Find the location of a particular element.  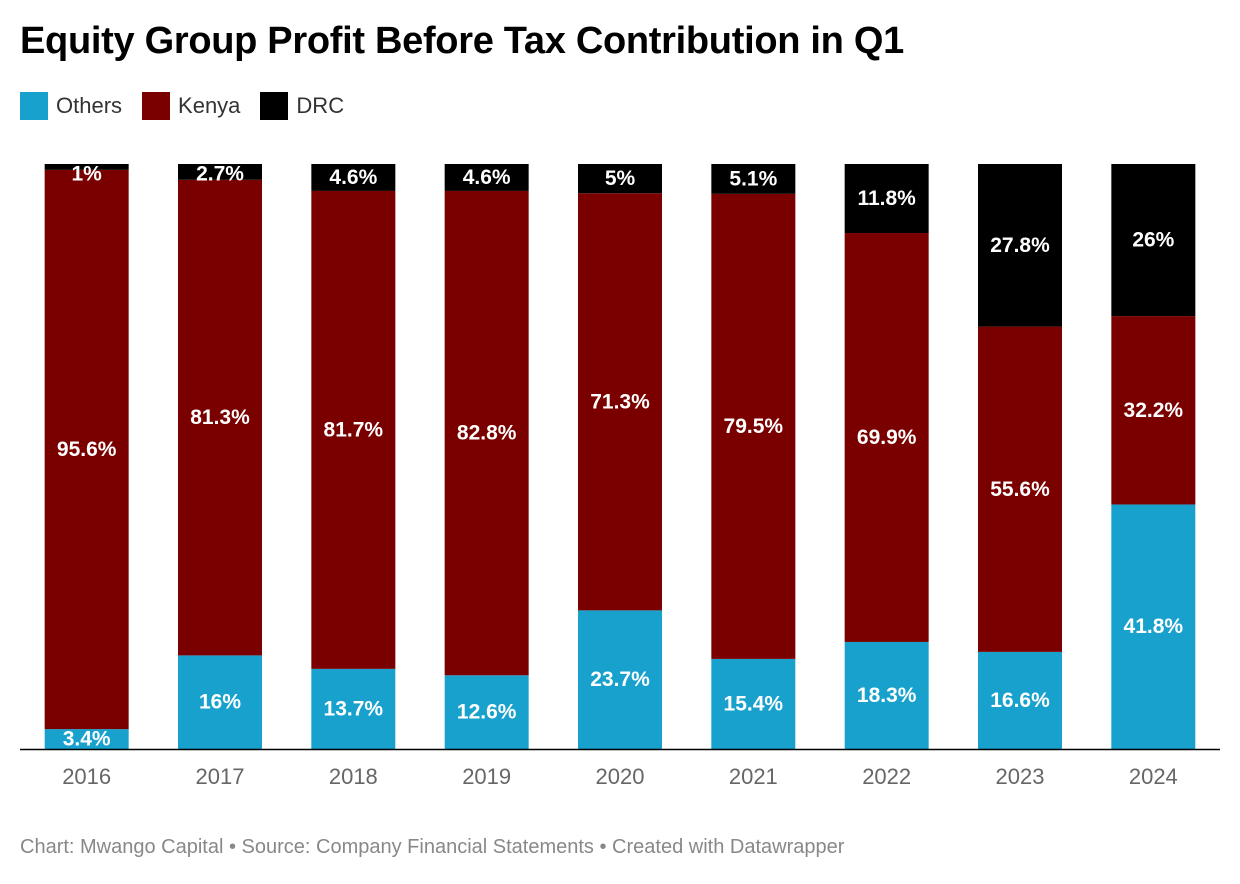

bar-drc-2020 is located at coordinates (620, 179).